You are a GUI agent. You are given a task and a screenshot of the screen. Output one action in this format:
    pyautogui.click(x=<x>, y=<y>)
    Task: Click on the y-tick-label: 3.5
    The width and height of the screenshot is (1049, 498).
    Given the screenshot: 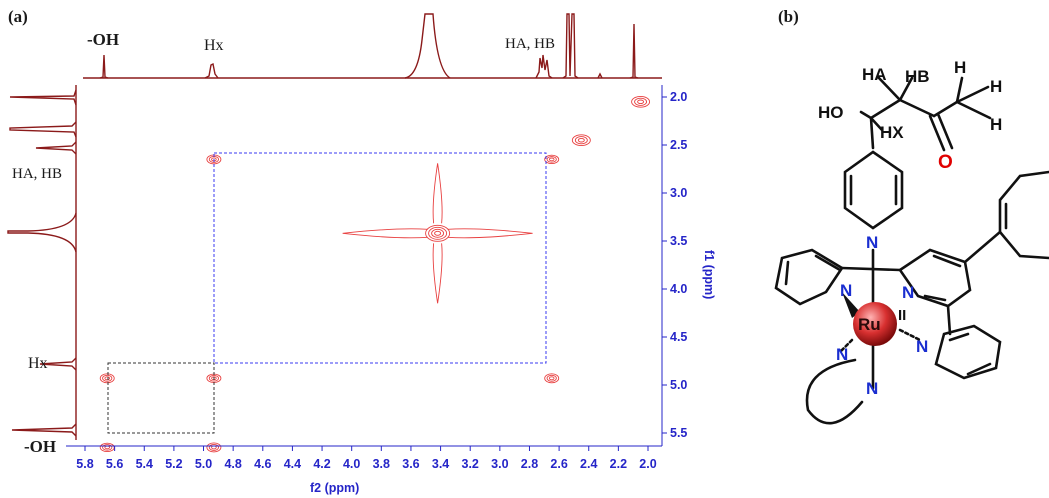 What is the action you would take?
    pyautogui.click(x=678, y=241)
    